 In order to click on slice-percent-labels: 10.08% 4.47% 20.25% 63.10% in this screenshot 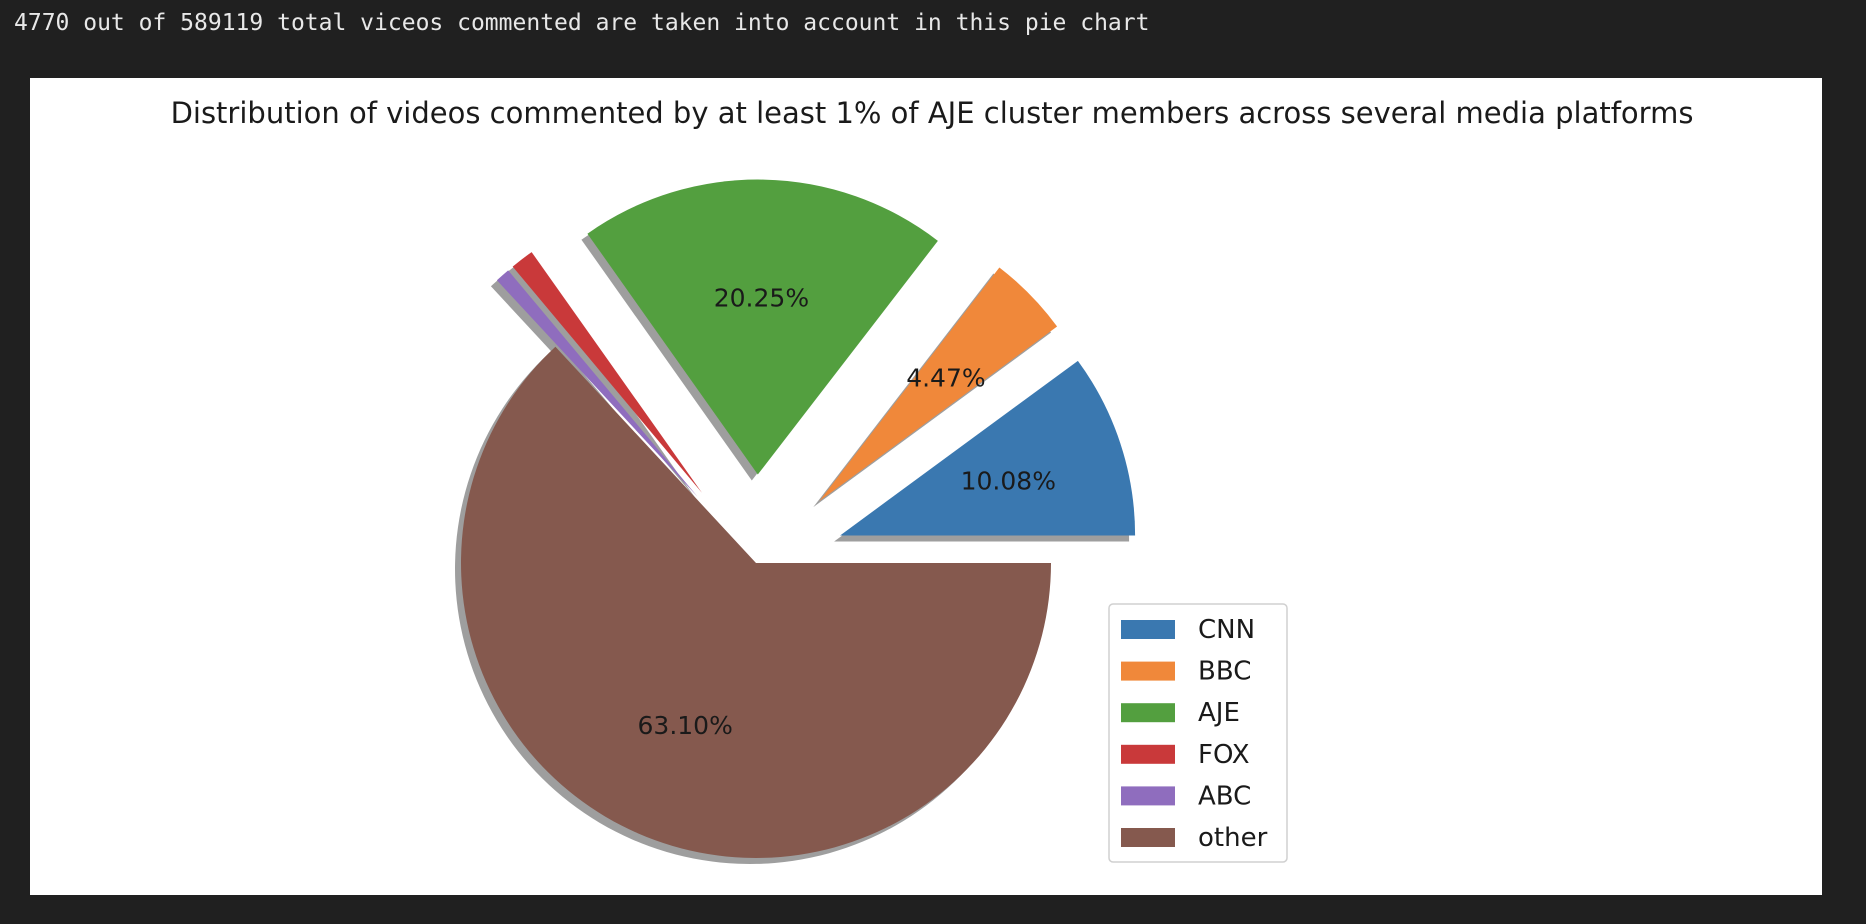, I will do `click(847, 512)`.